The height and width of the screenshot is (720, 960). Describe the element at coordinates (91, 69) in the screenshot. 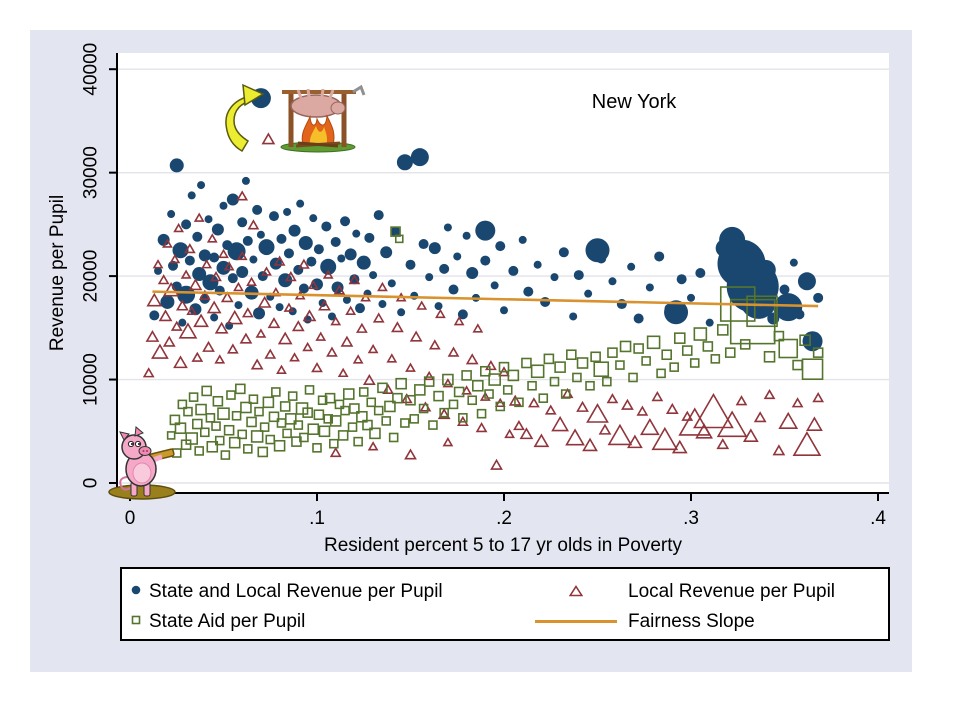

I see `y-tick-label: 40000` at that location.